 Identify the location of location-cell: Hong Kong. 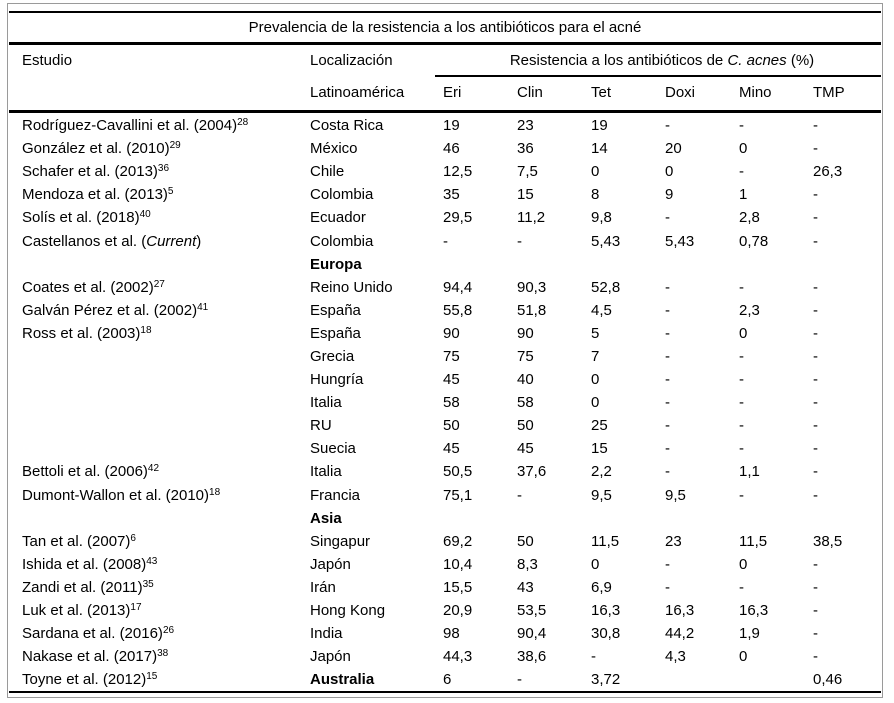
(348, 611).